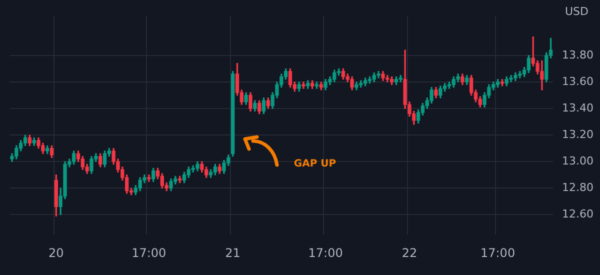 The image size is (600, 275). Describe the element at coordinates (578, 55) in the screenshot. I see `y-tick-label: 13.80` at that location.